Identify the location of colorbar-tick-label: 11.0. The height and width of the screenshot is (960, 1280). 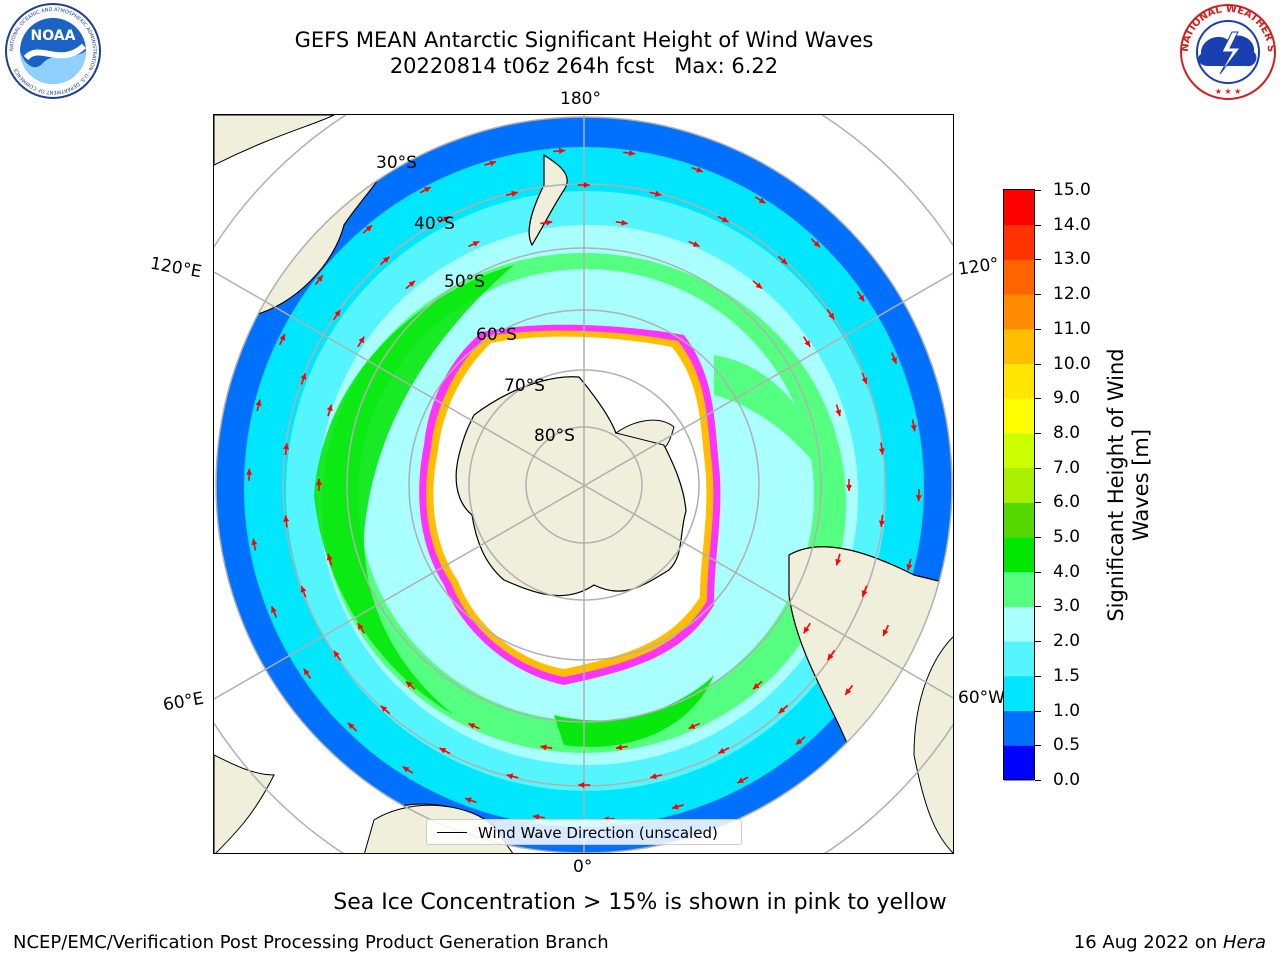
(1072, 328).